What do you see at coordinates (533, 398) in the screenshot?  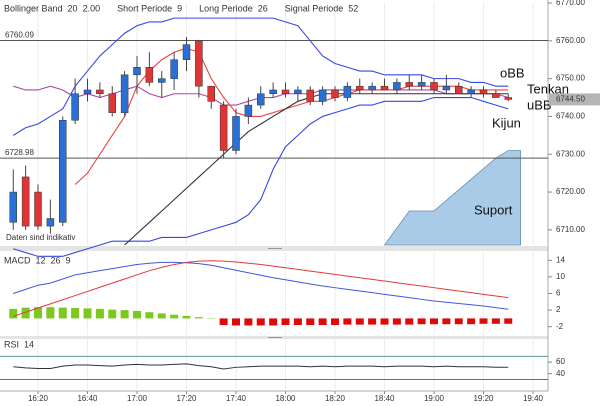 I see `x-tick-label: 19:40` at bounding box center [533, 398].